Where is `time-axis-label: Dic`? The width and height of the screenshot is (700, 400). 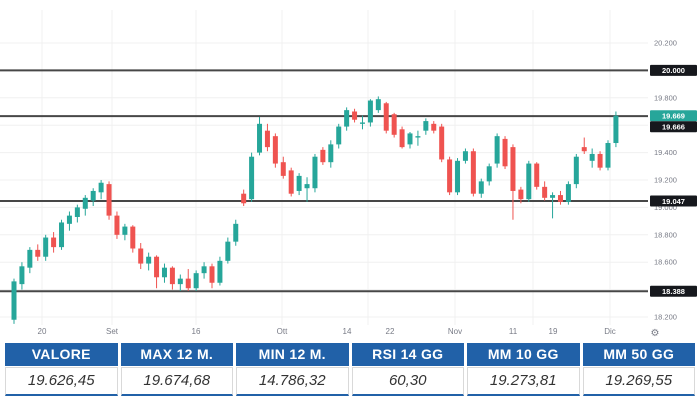 time-axis-label: Dic is located at coordinates (610, 331).